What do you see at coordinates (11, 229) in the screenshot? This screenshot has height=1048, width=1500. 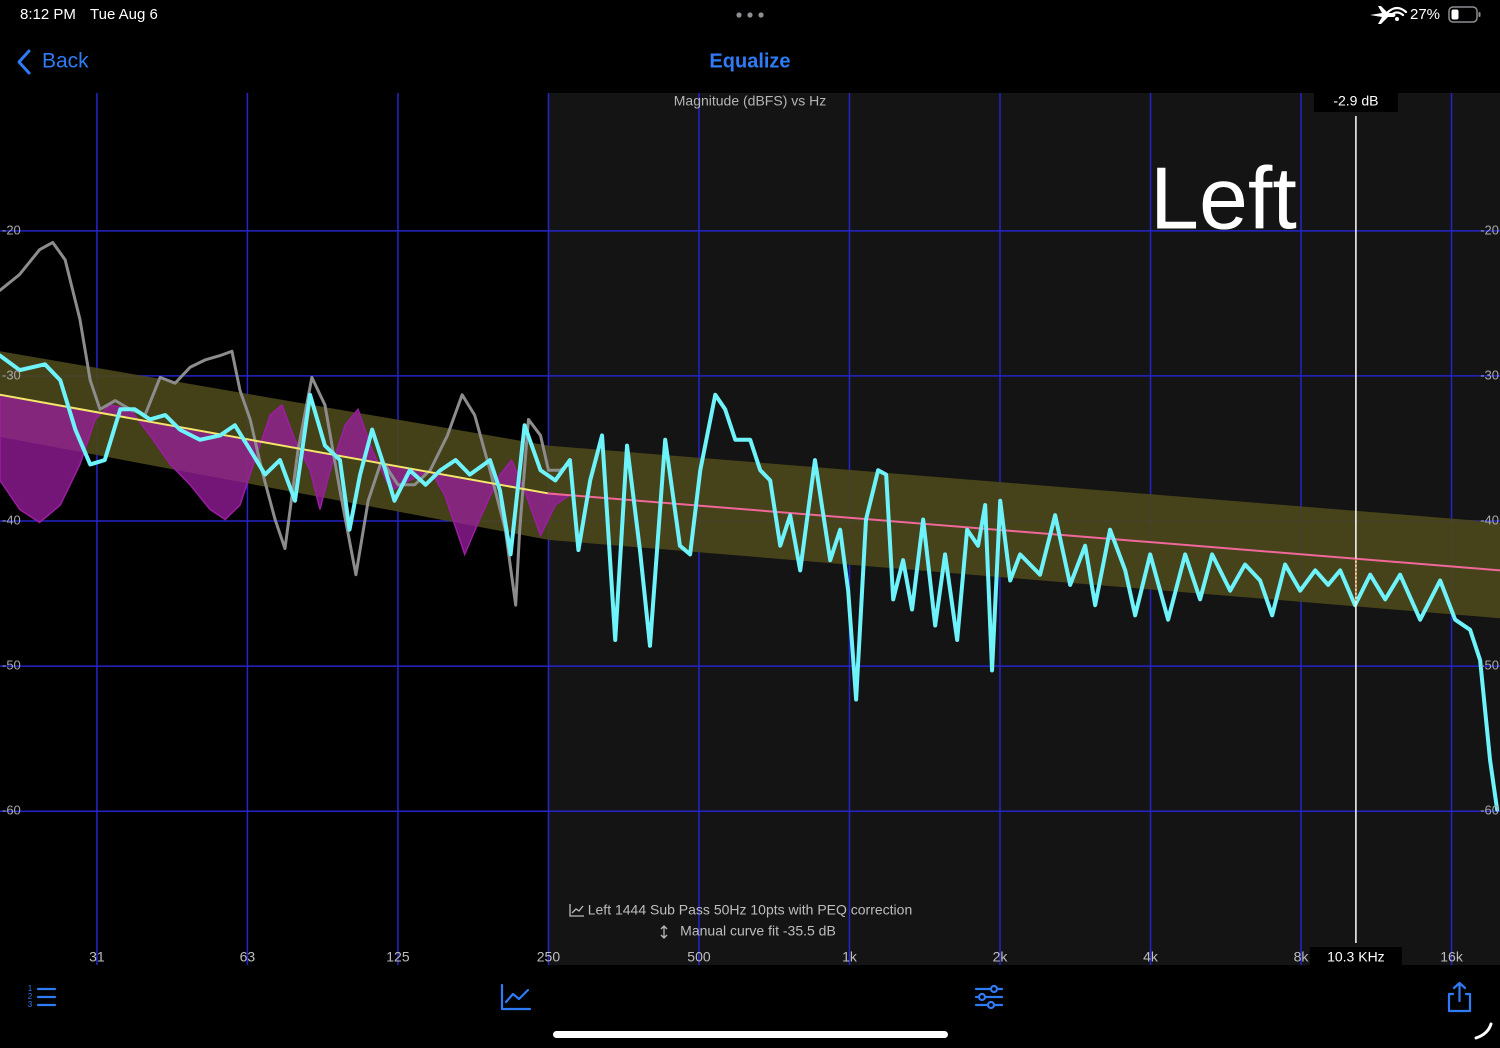 I see `y-tick-label: -20` at bounding box center [11, 229].